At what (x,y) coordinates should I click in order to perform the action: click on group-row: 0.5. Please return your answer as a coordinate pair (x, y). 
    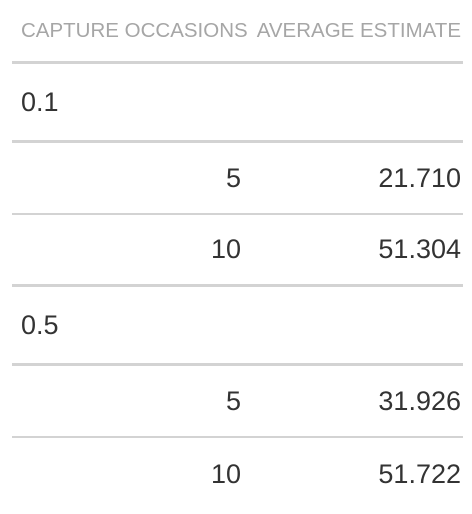
    Looking at the image, I should click on (237, 326).